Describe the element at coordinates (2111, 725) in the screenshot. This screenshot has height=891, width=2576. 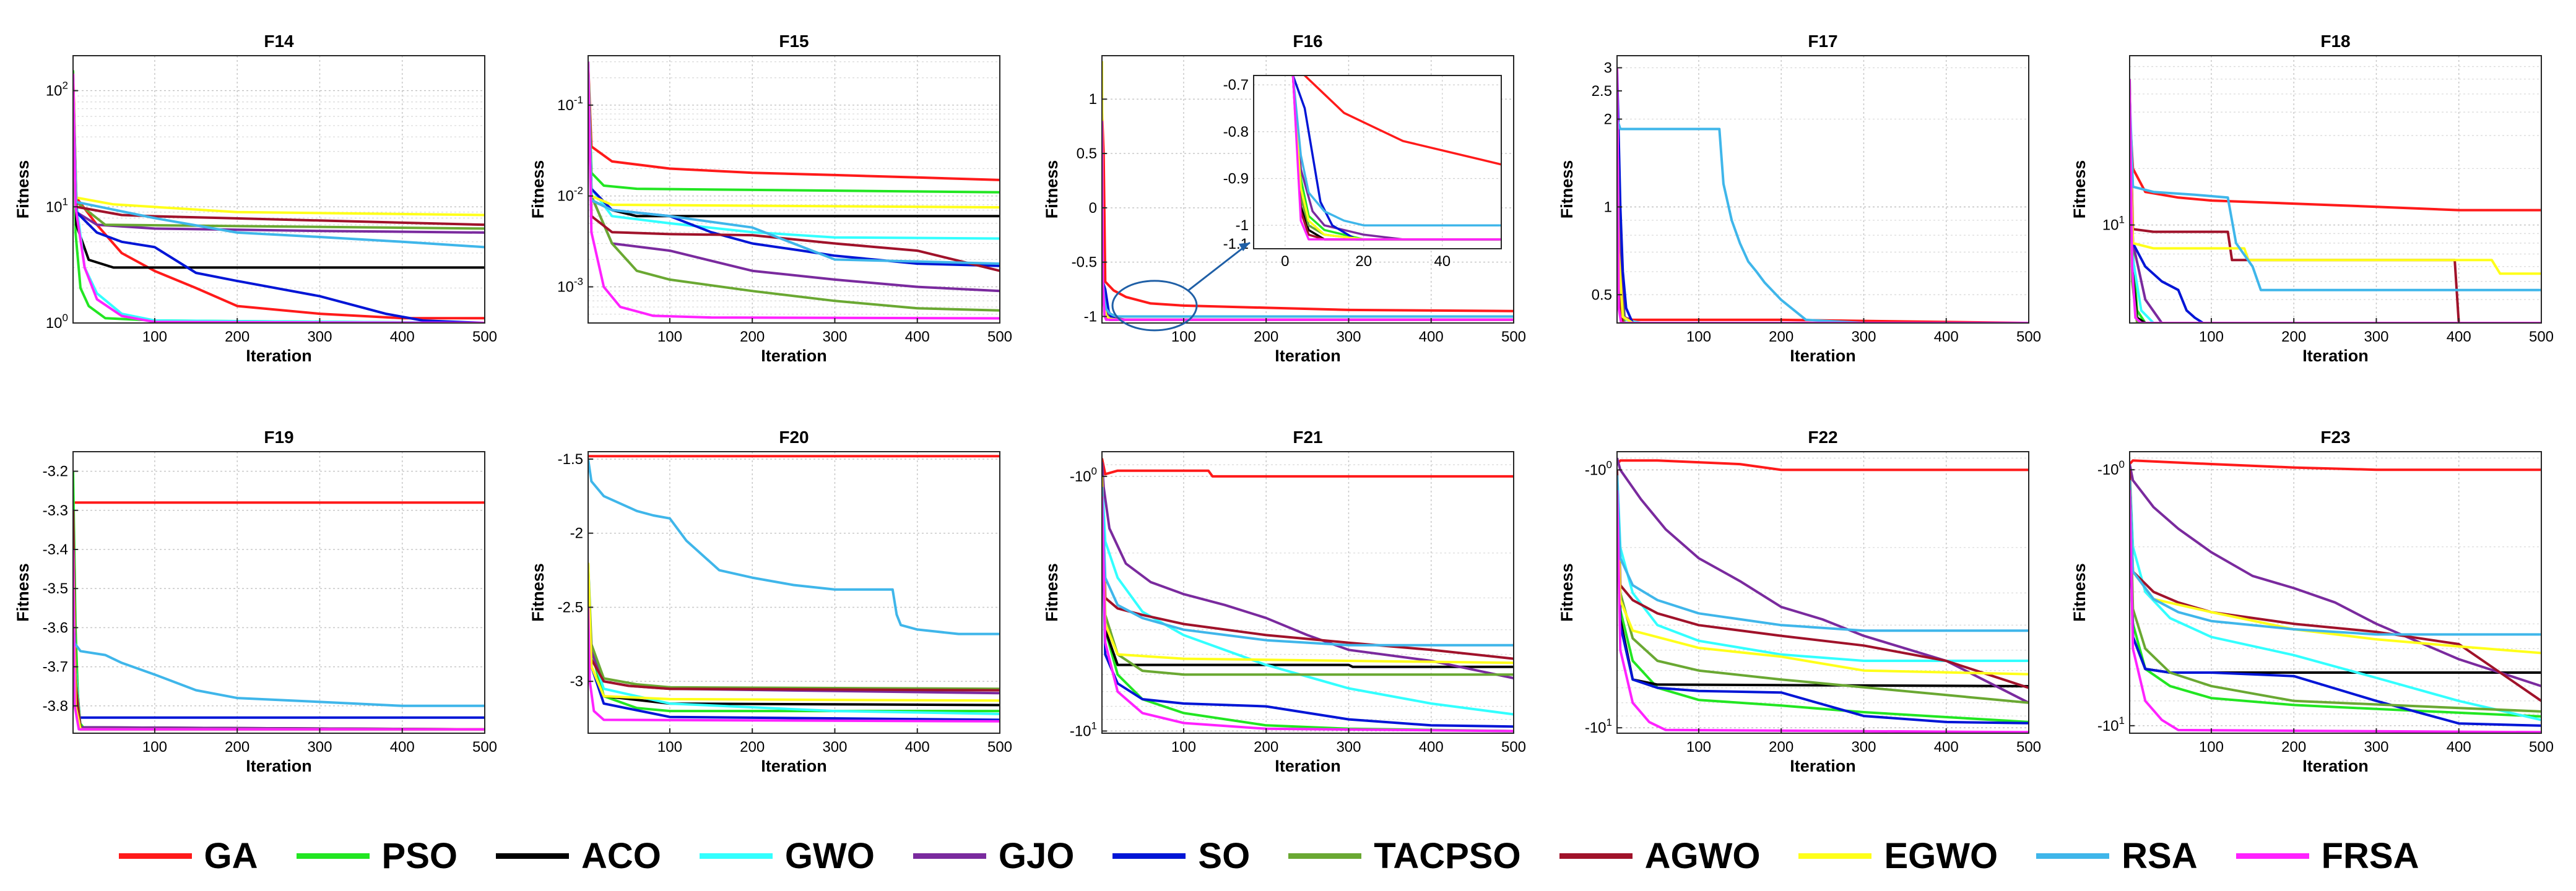
I see `y-tick-label: -101` at that location.